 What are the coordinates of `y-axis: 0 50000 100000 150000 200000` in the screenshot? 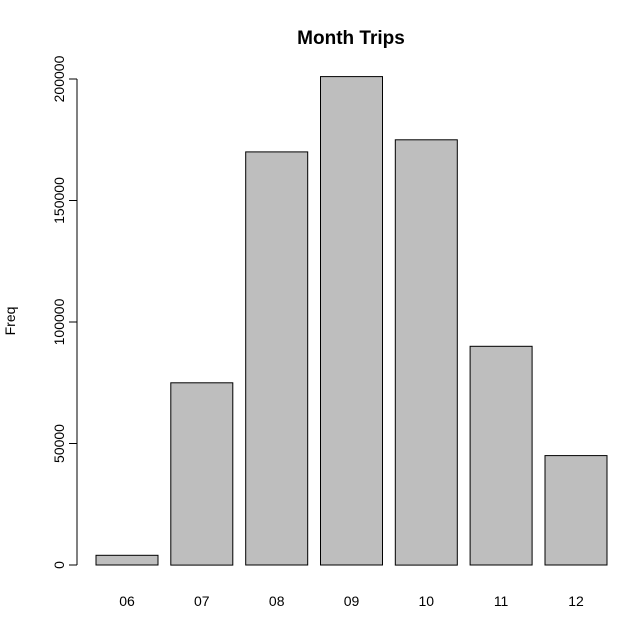 It's located at (64, 312).